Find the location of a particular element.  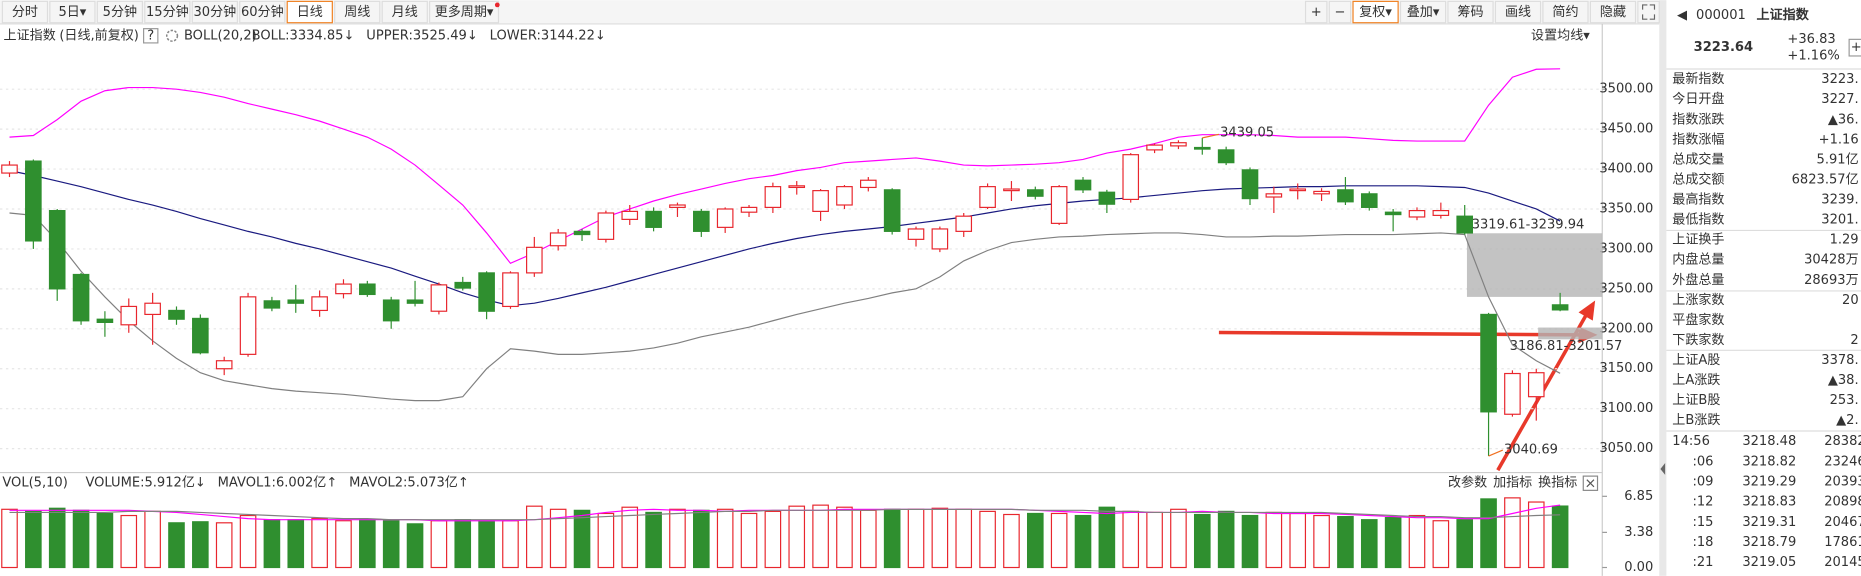

add-button is located at coordinates (1854, 47).